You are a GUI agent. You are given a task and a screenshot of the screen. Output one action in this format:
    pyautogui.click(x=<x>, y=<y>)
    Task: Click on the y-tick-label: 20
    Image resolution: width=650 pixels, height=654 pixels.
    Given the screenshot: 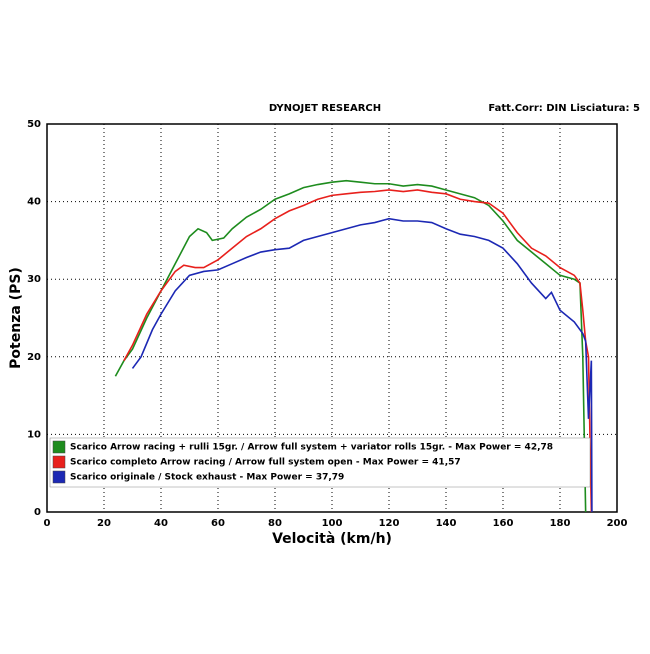 What is the action you would take?
    pyautogui.click(x=34, y=357)
    